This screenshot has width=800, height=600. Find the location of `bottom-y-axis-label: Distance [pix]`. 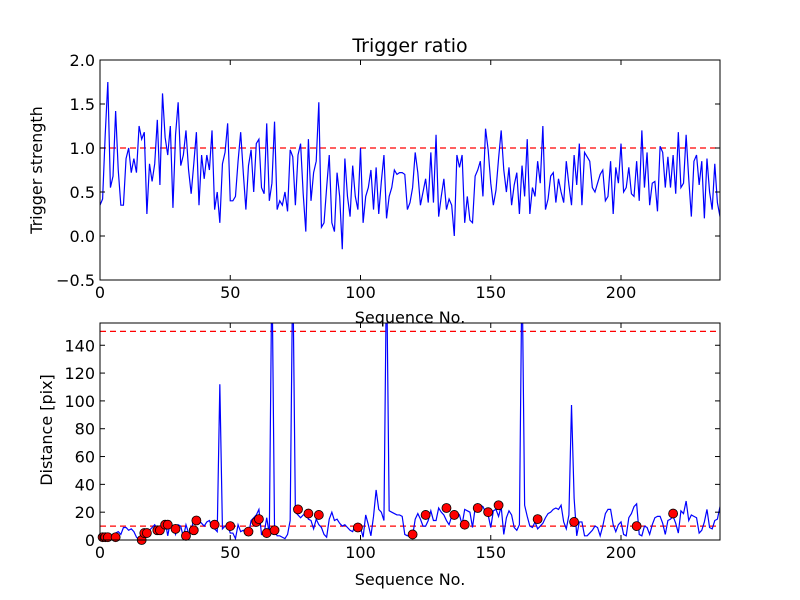

bottom-y-axis-label: Distance [pix] is located at coordinates (46, 430).